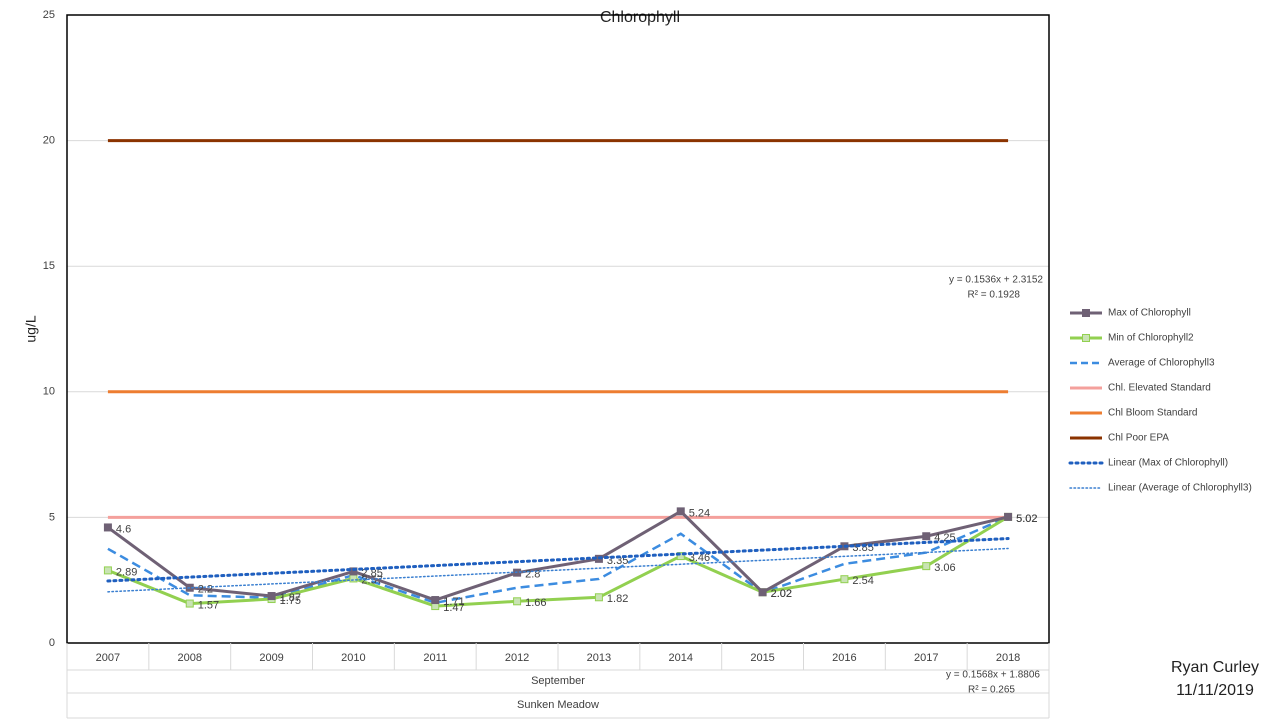 This screenshot has width=1280, height=720. I want to click on legend-label: Linear (Average of Chlorophyll3), so click(1180, 488).